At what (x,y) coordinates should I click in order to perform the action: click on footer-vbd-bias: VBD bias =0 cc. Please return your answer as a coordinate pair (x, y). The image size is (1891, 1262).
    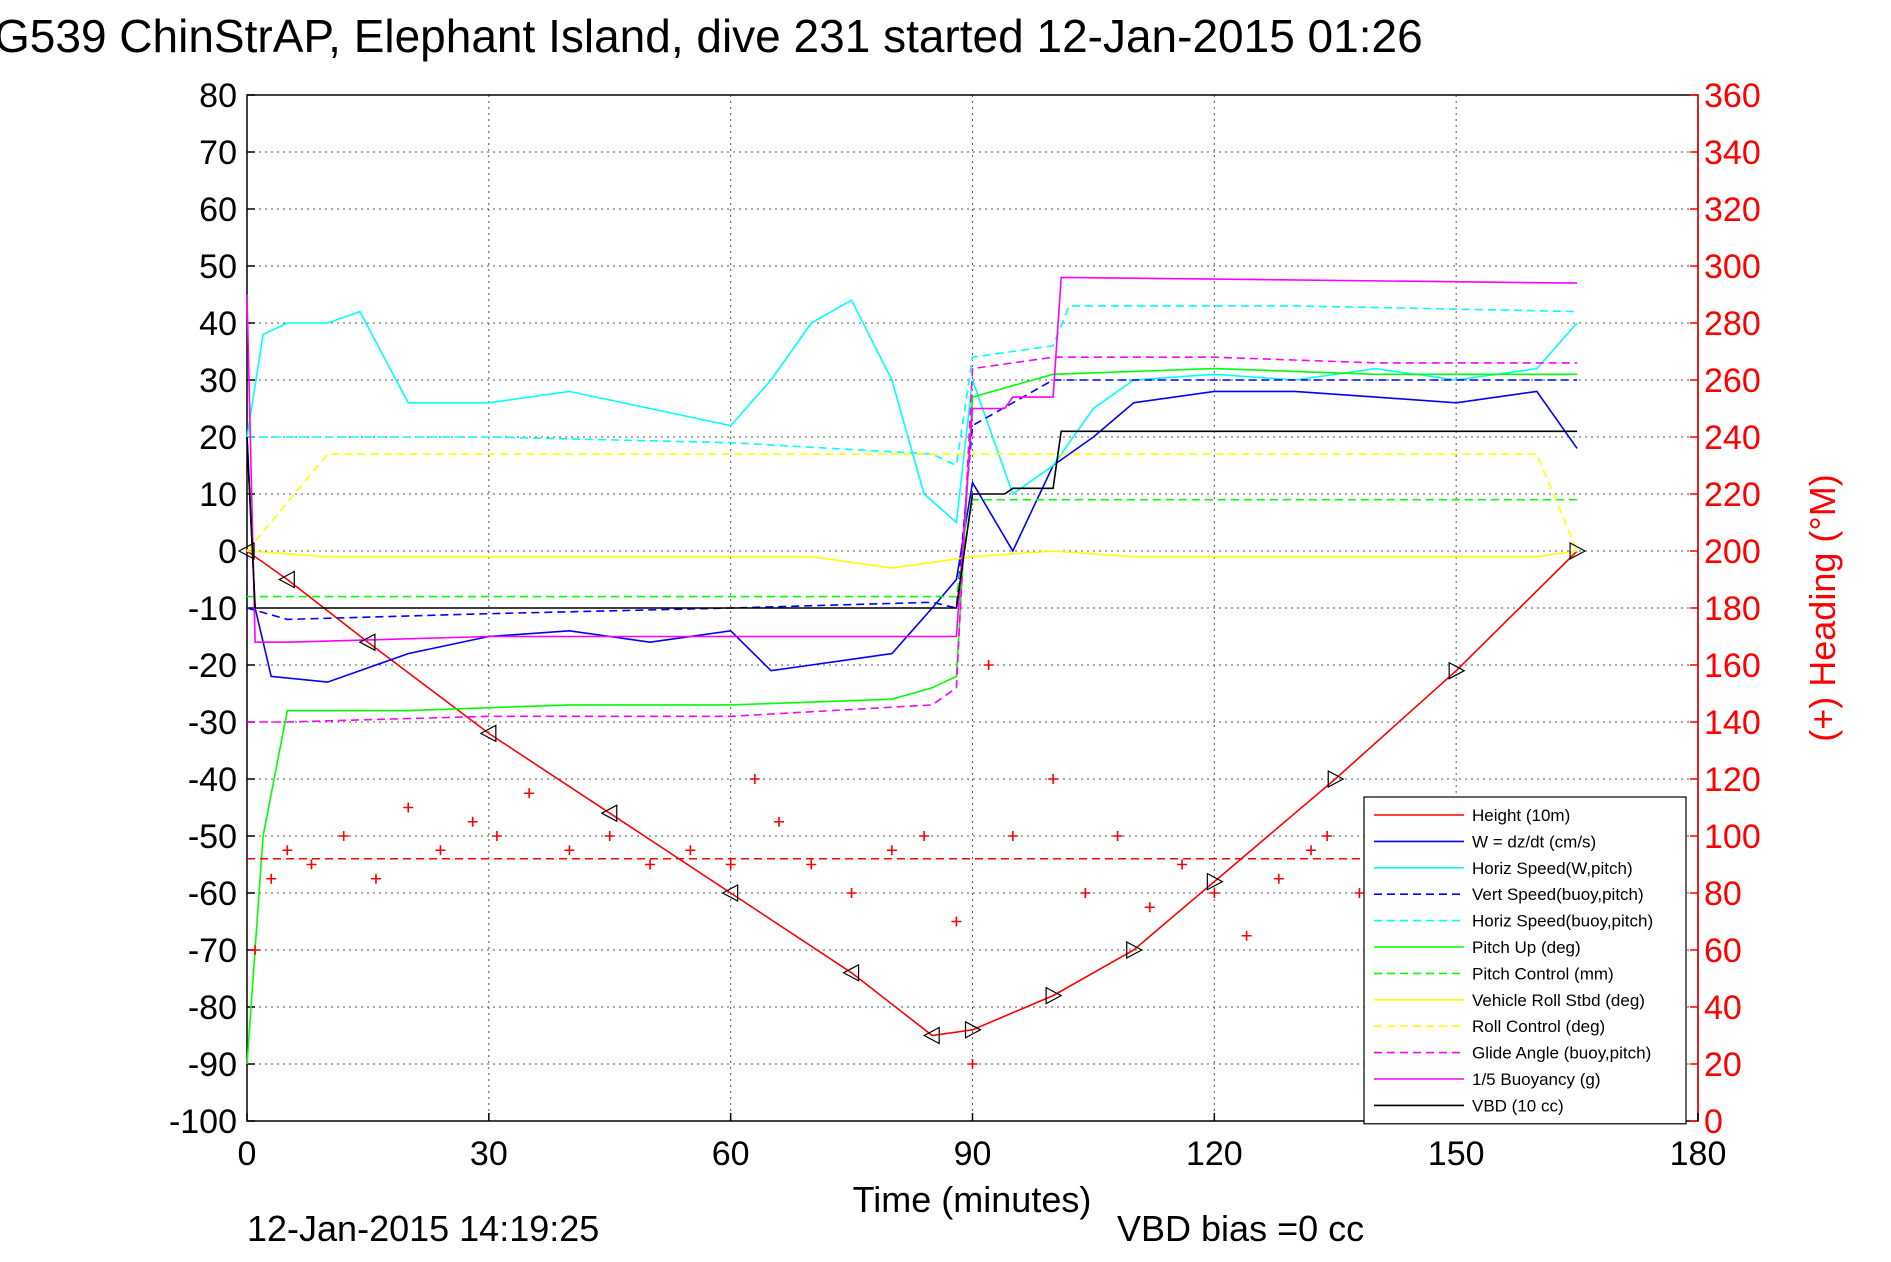
    Looking at the image, I should click on (1240, 1228).